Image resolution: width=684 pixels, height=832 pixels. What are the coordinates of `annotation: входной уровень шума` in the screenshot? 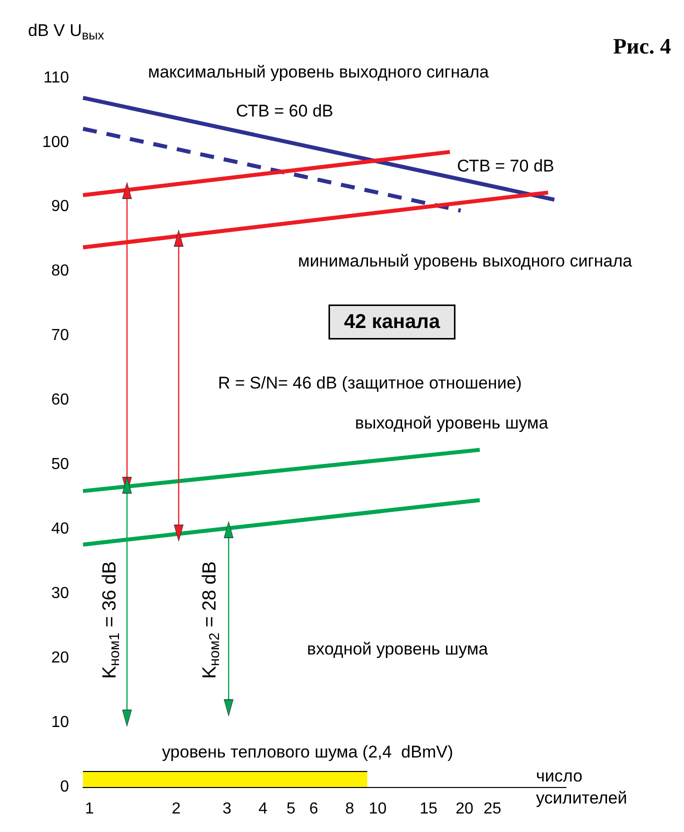 It's located at (398, 649).